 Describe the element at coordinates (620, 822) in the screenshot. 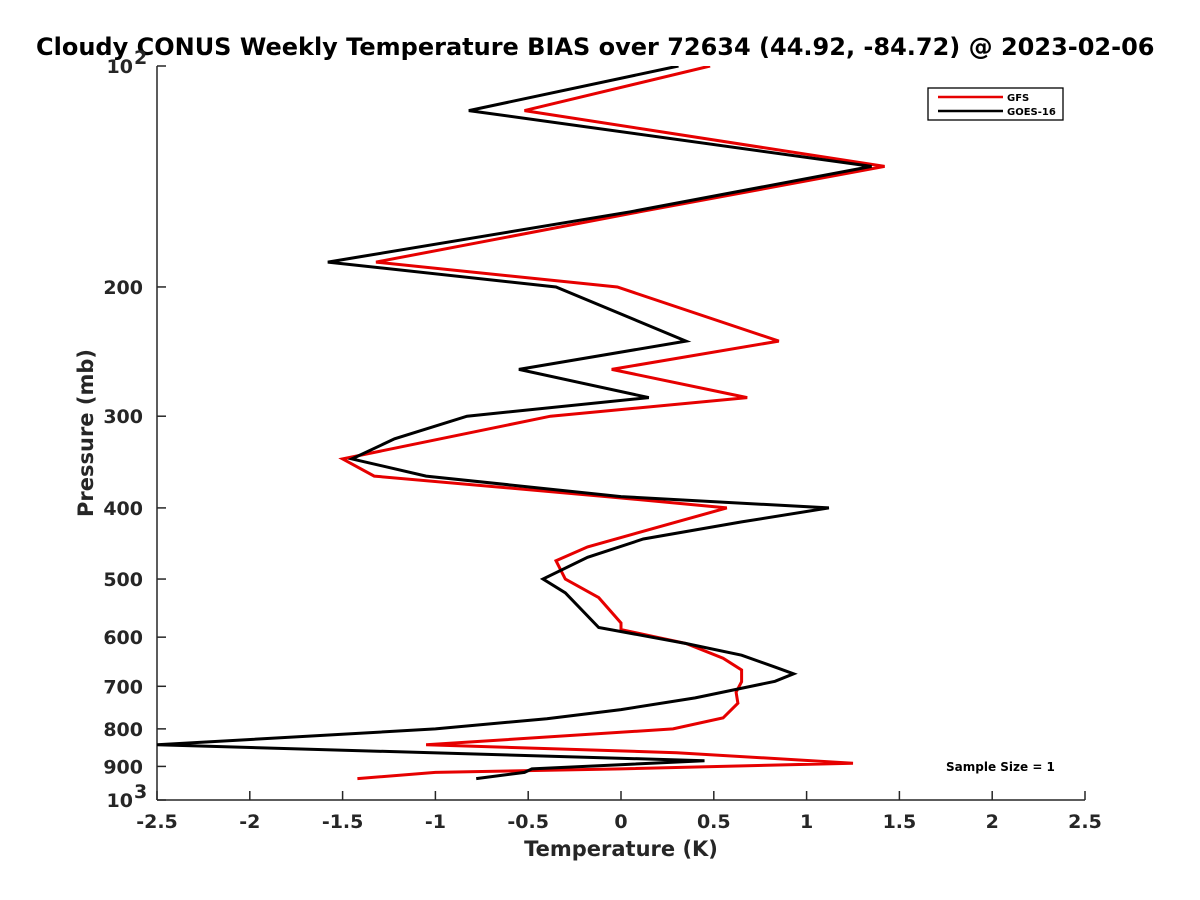

I see `x-tick-label: 0` at that location.